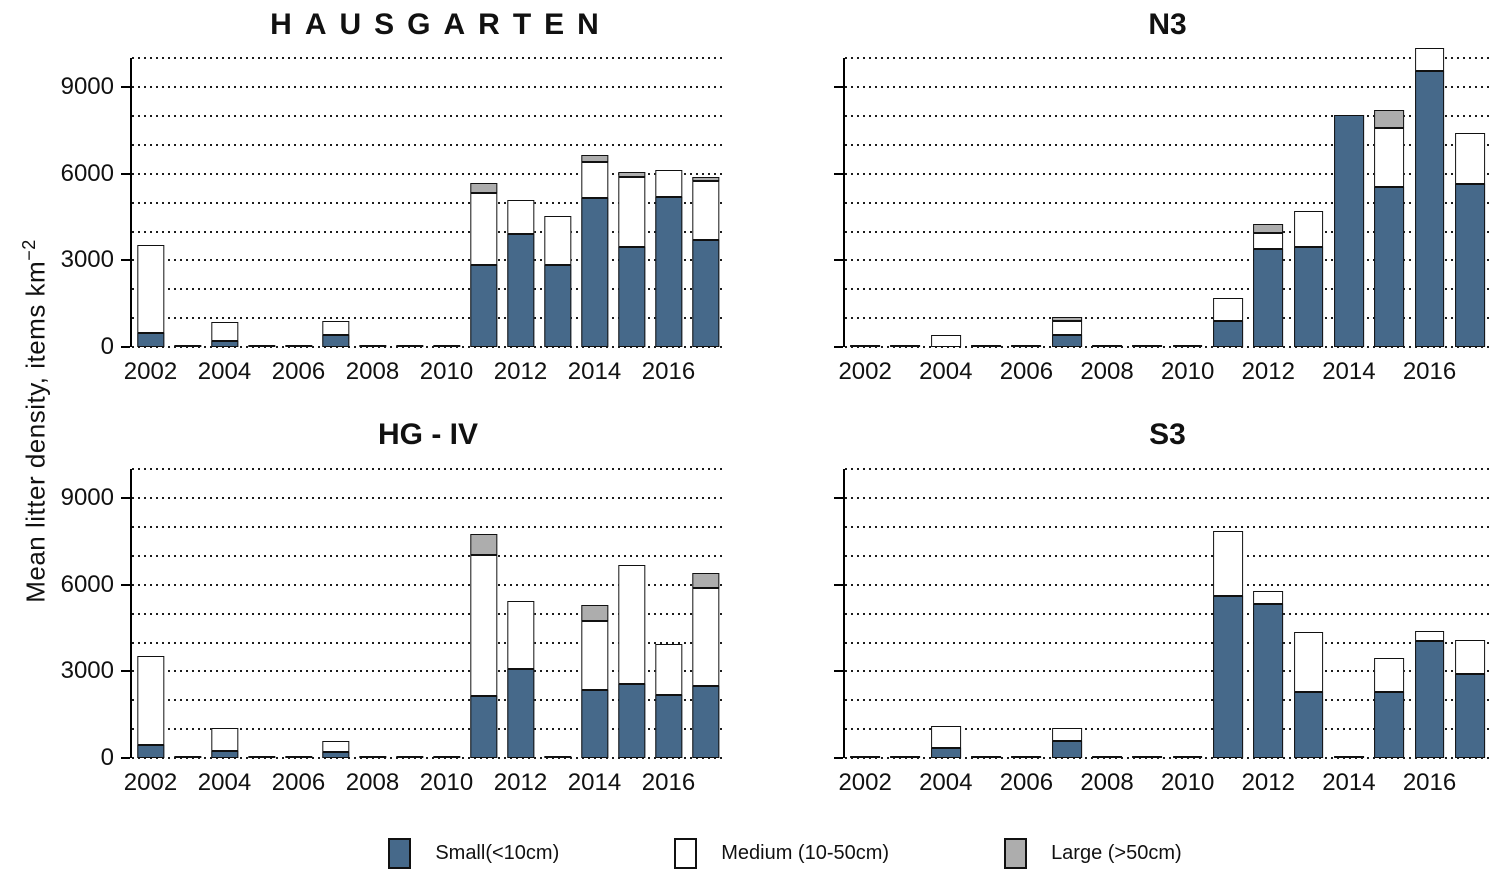  What do you see at coordinates (594, 180) in the screenshot?
I see `bar-segment-medium-2014` at bounding box center [594, 180].